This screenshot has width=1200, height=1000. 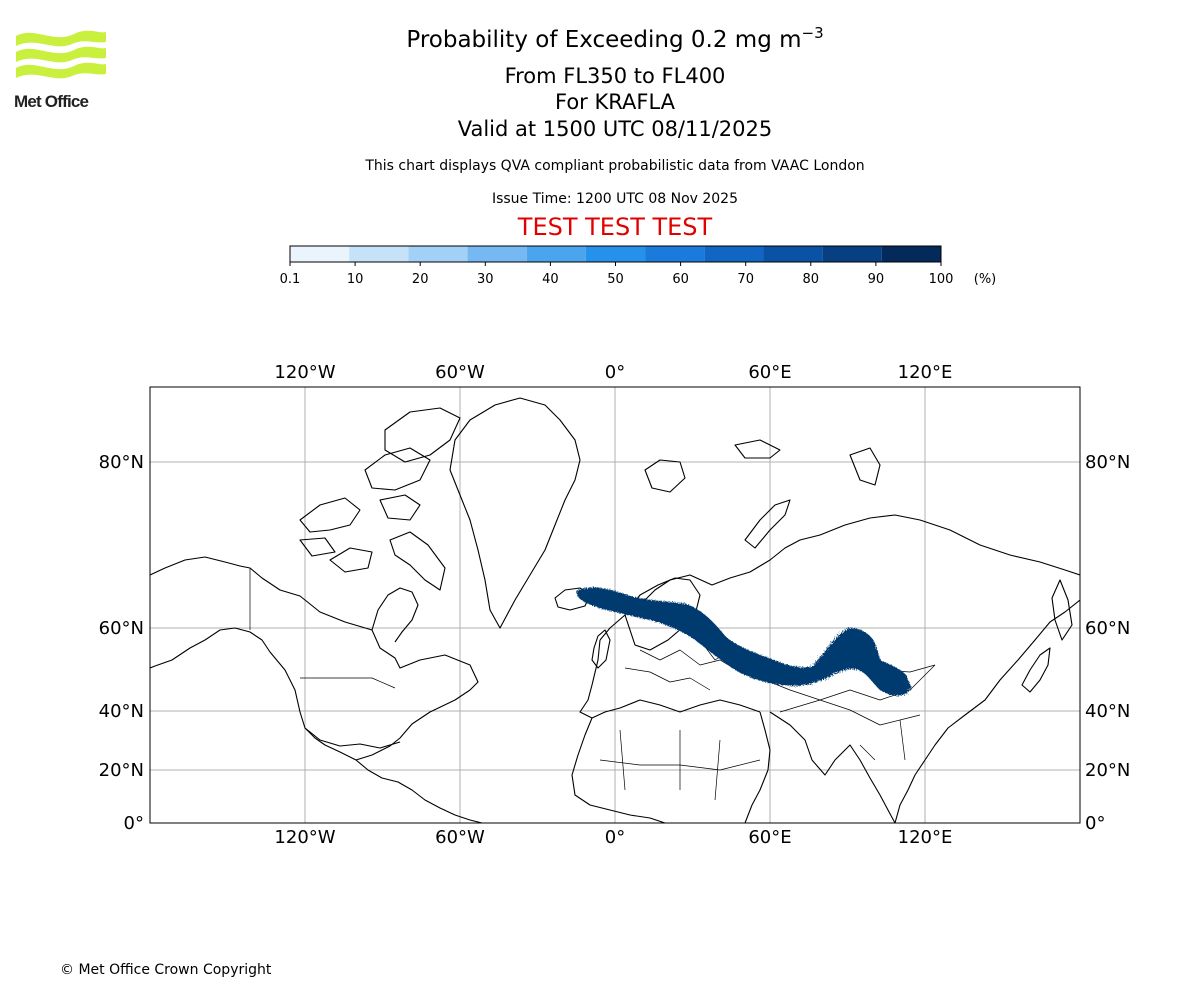 I want to click on colorbar-tick-label: 100, so click(x=941, y=279).